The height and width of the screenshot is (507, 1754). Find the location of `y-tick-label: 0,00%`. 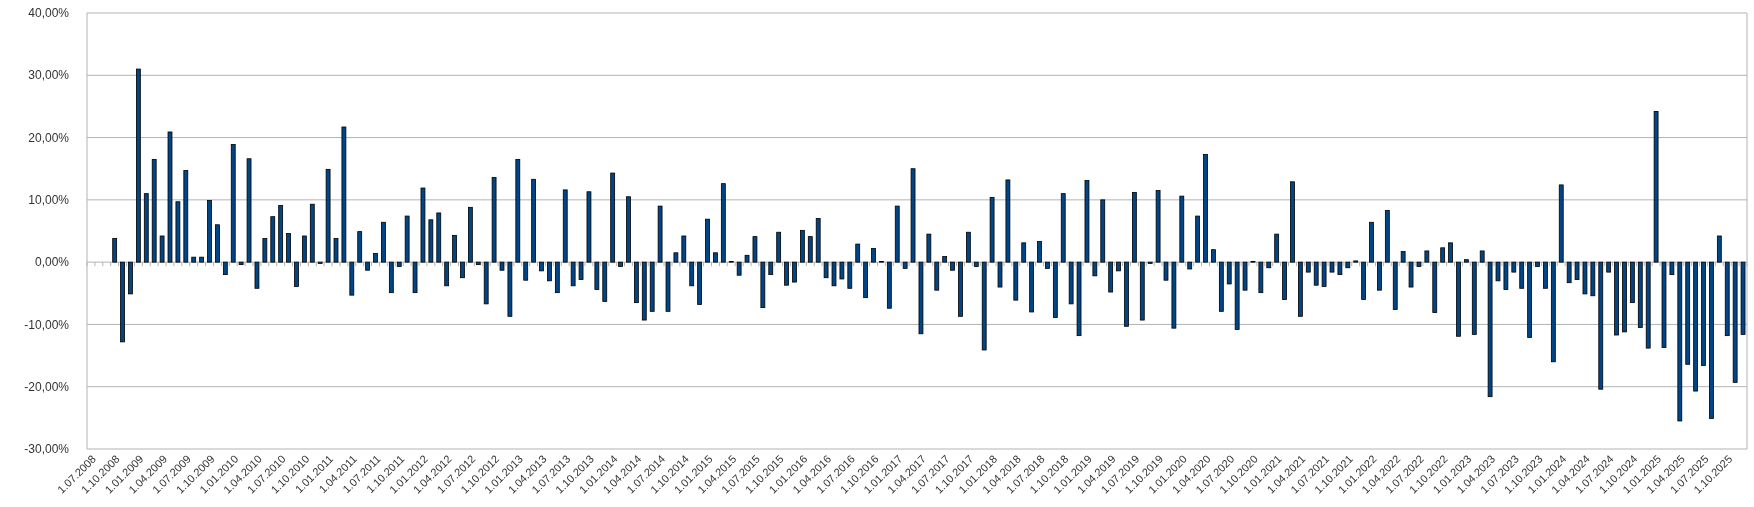

y-tick-label: 0,00% is located at coordinates (52, 262).